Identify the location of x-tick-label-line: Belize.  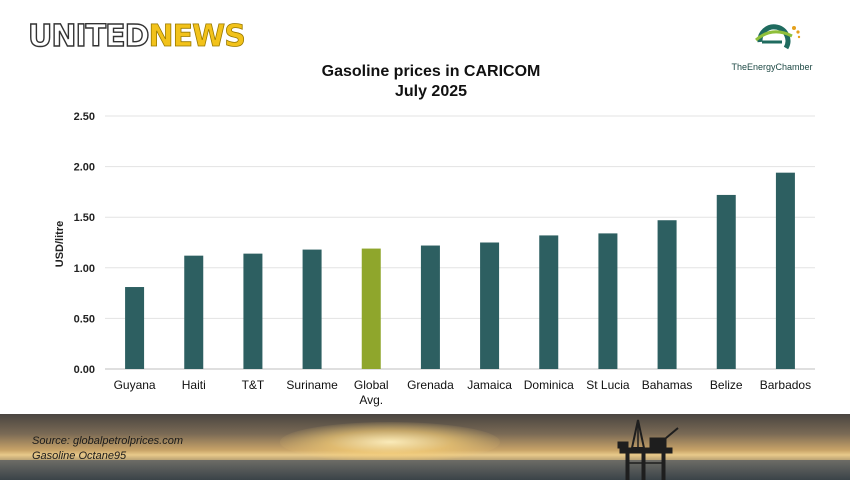
(726, 385).